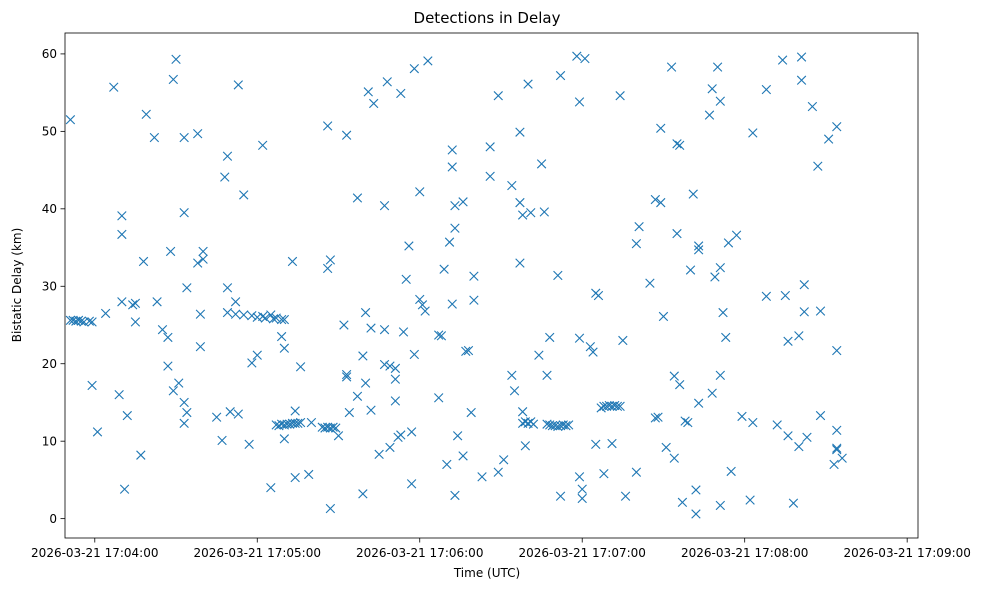 The width and height of the screenshot is (988, 590). What do you see at coordinates (53, 519) in the screenshot?
I see `y-tick-label: 0` at bounding box center [53, 519].